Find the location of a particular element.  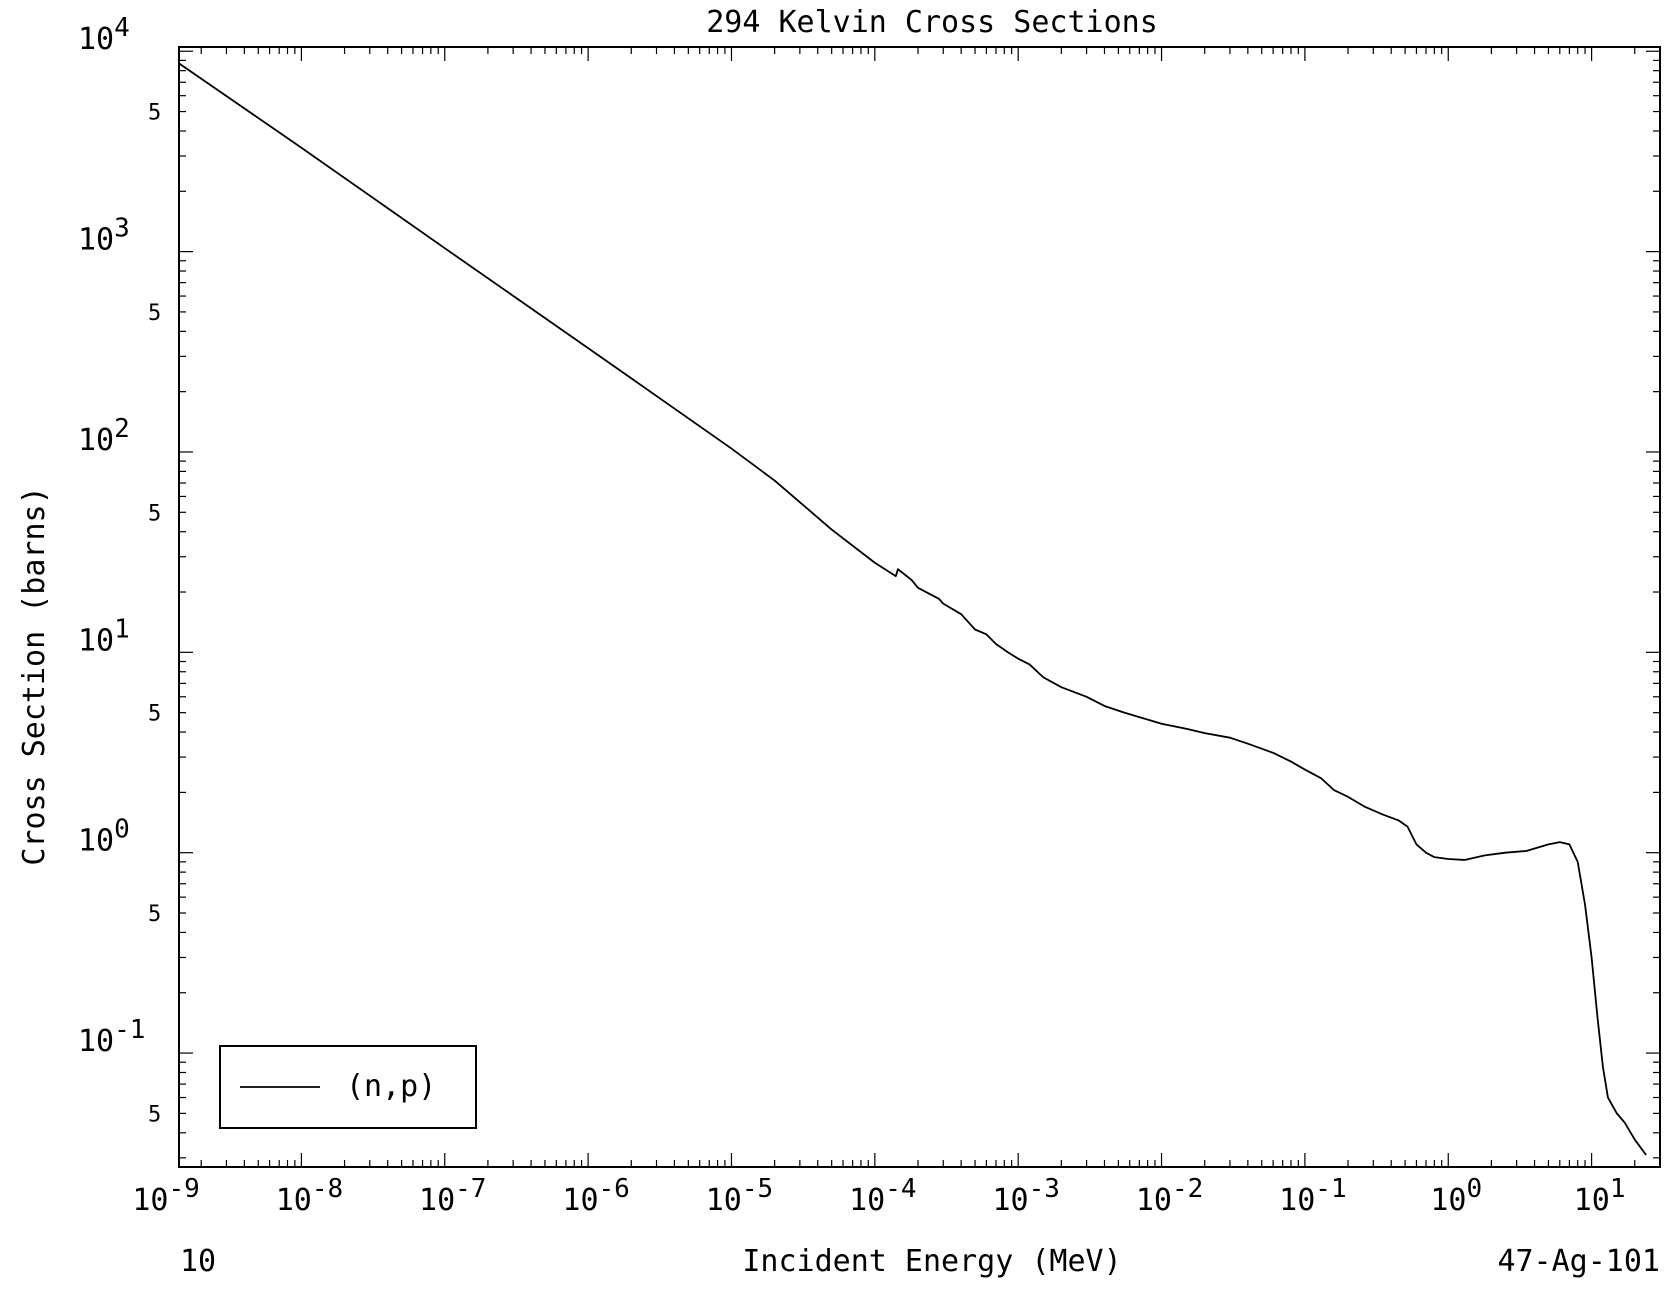

x-tick-label: 10⁻⁶ is located at coordinates (595, 1196).